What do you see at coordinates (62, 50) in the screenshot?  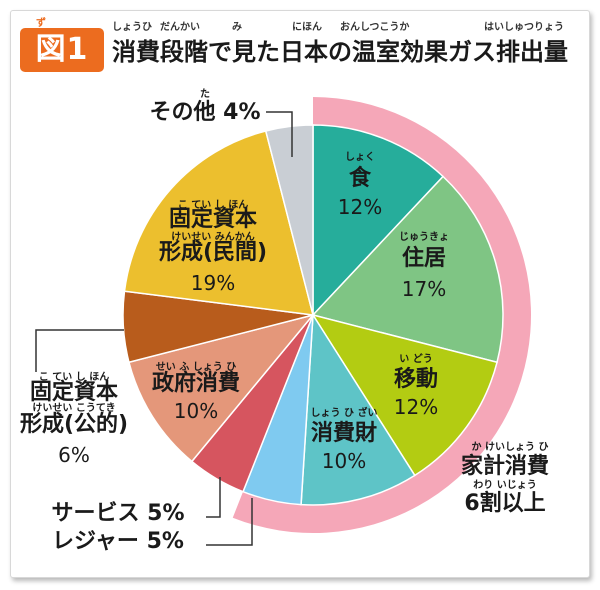 I see `figure-badge: 図1` at bounding box center [62, 50].